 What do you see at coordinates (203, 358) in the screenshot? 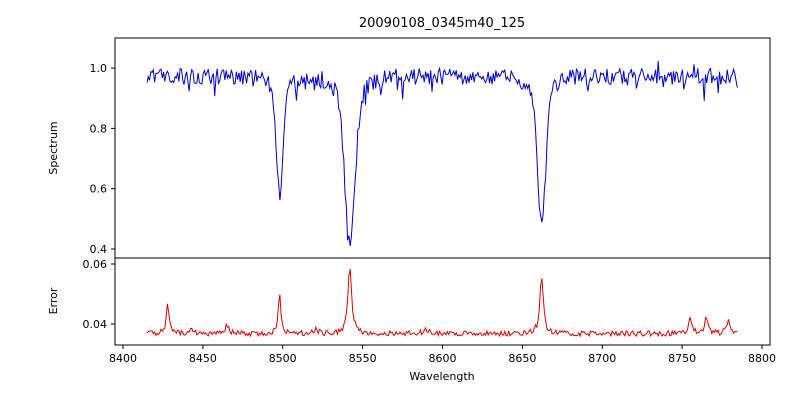
I see `x-tick-label: 8450` at bounding box center [203, 358].